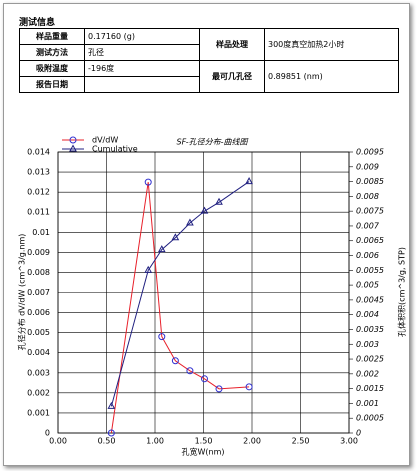 This screenshot has width=417, height=471. What do you see at coordinates (155, 441) in the screenshot?
I see `x-tick-label: 1.00` at bounding box center [155, 441].